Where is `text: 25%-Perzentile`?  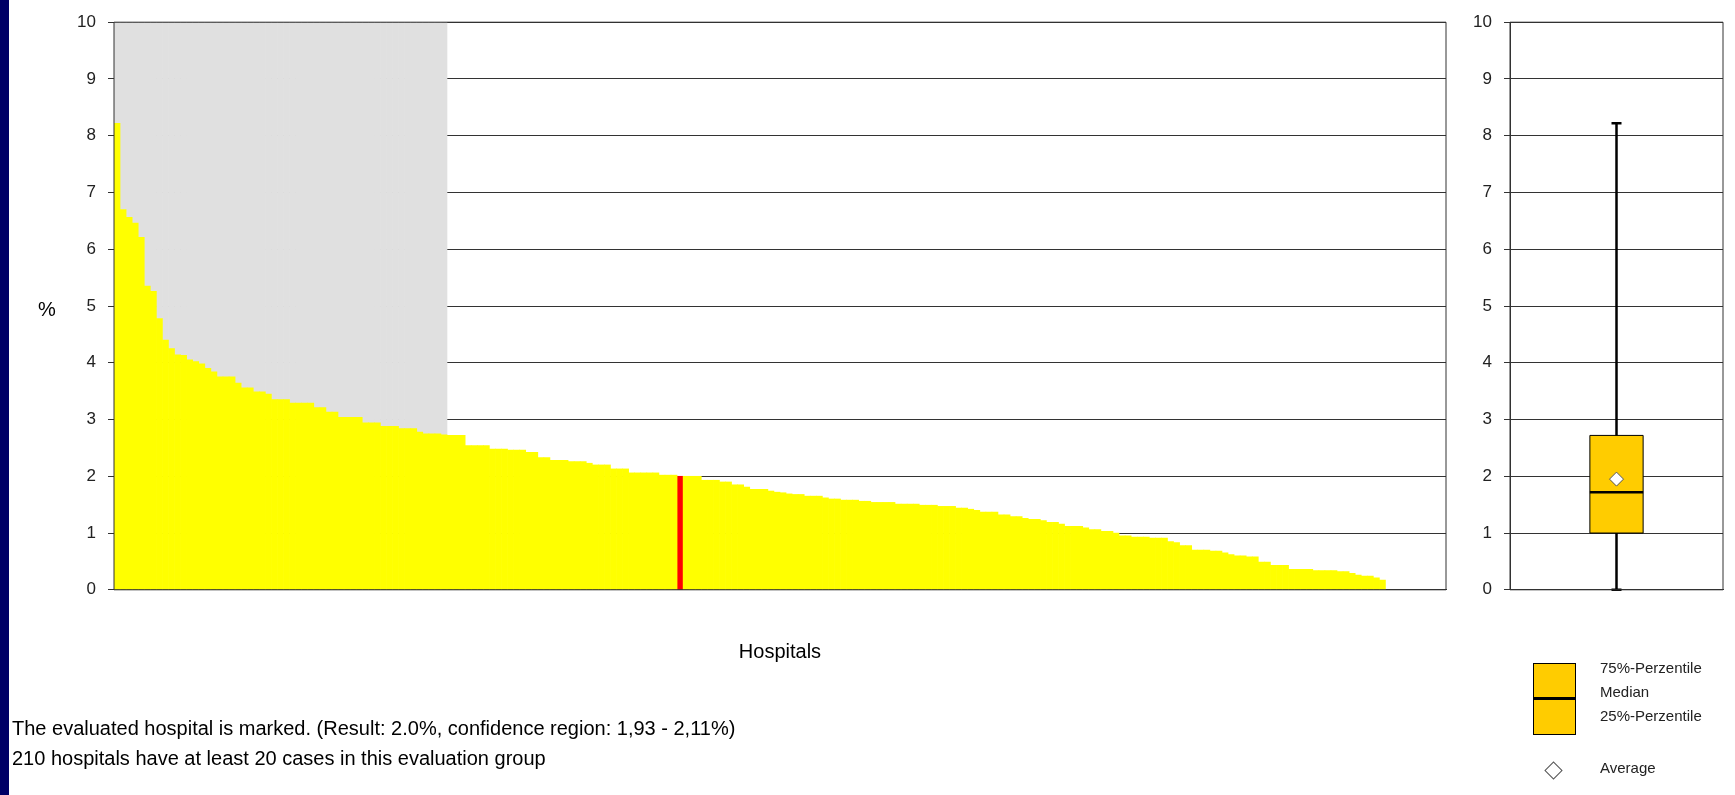 text: 25%-Perzentile is located at coordinates (1651, 715).